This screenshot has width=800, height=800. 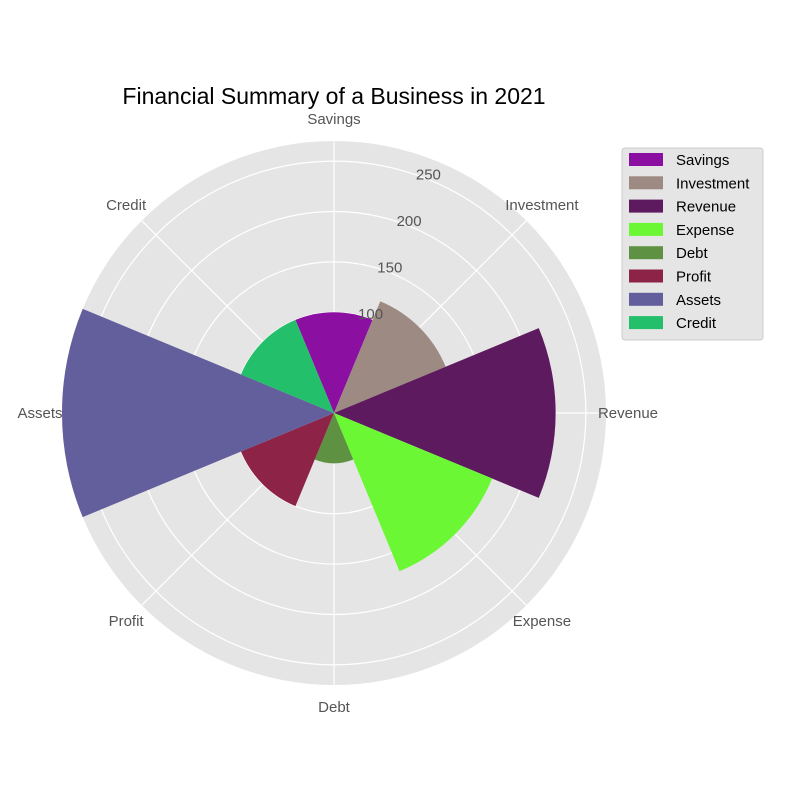 I want to click on legend-label-debt: Debt, so click(x=692, y=253).